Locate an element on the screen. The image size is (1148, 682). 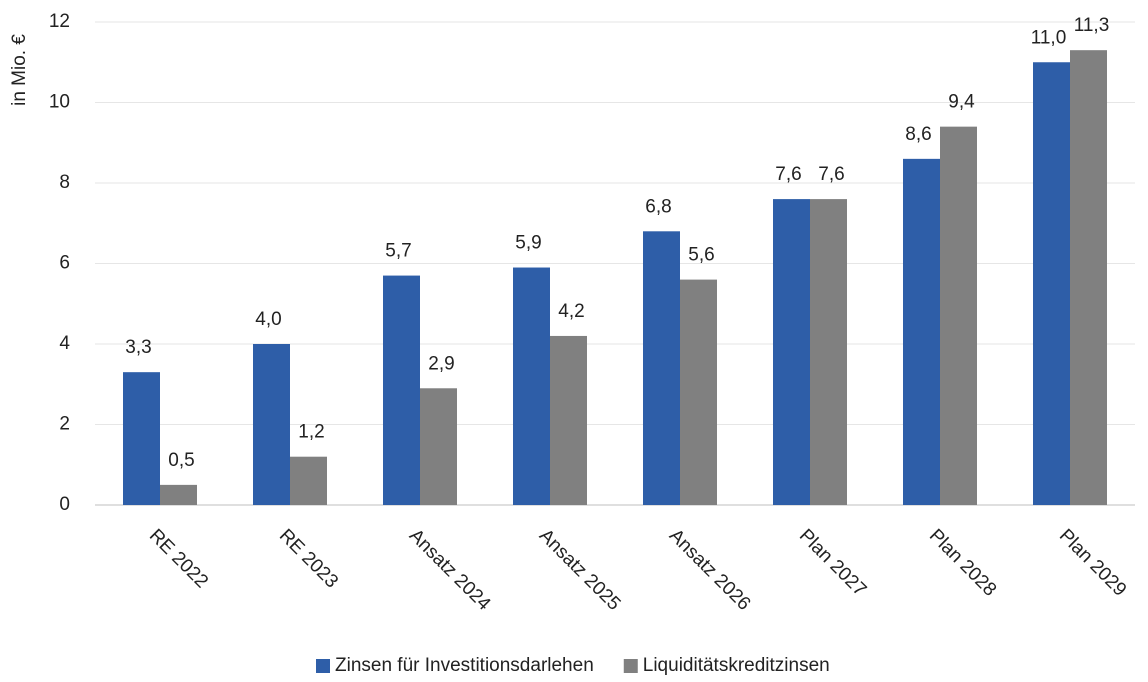
x-tick-label: Plan 2029 is located at coordinates (1092, 562).